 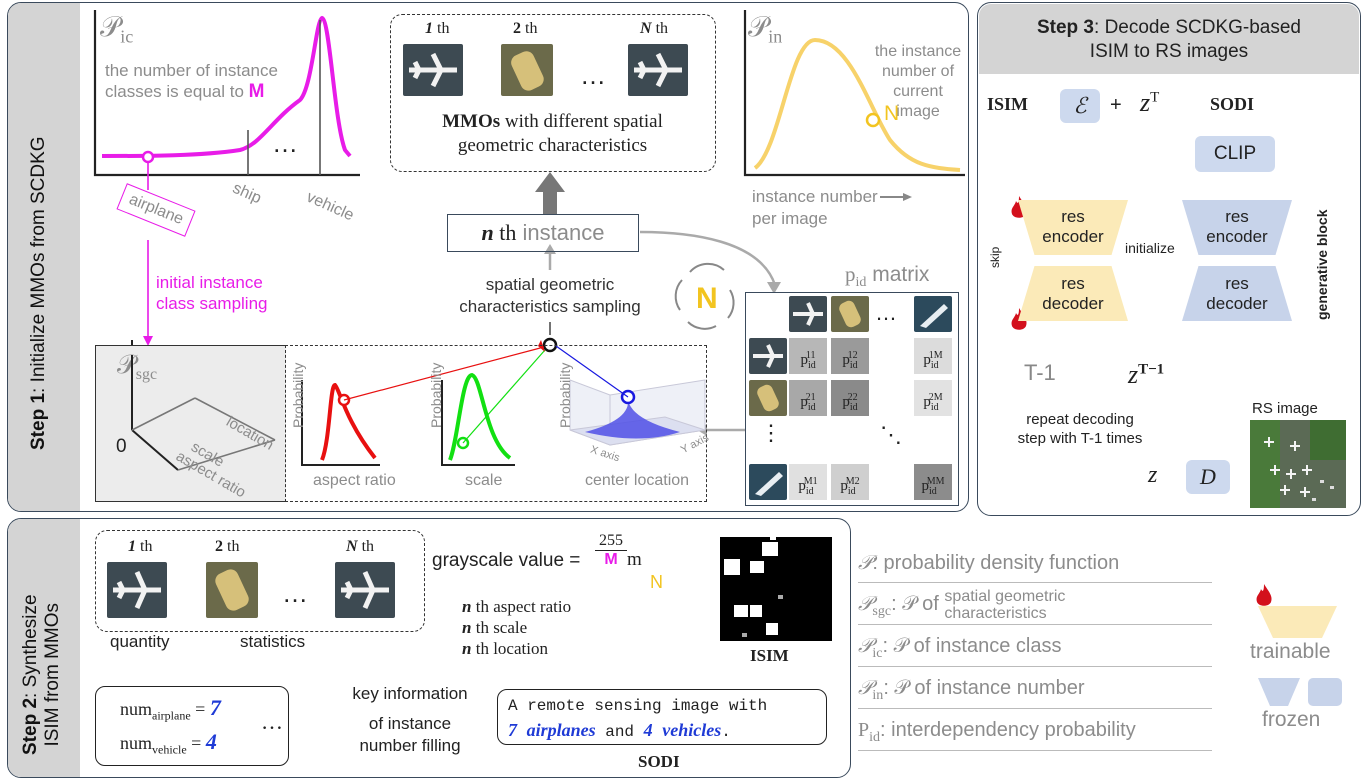 What do you see at coordinates (1073, 227) in the screenshot?
I see `res-encoder-trainable: res encoder` at bounding box center [1073, 227].